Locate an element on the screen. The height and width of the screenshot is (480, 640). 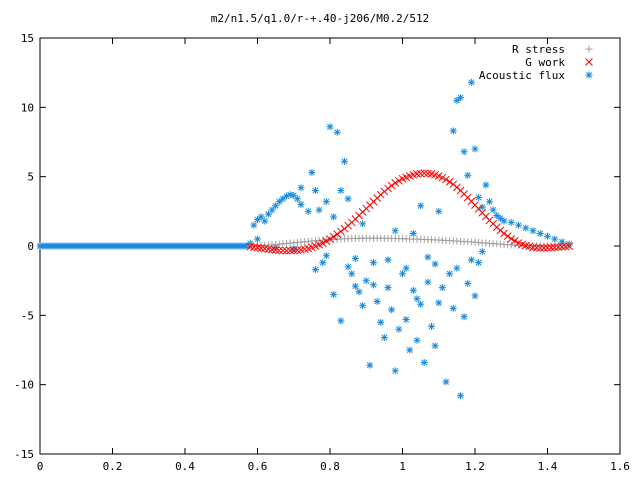
legend-label: G work is located at coordinates (545, 62).